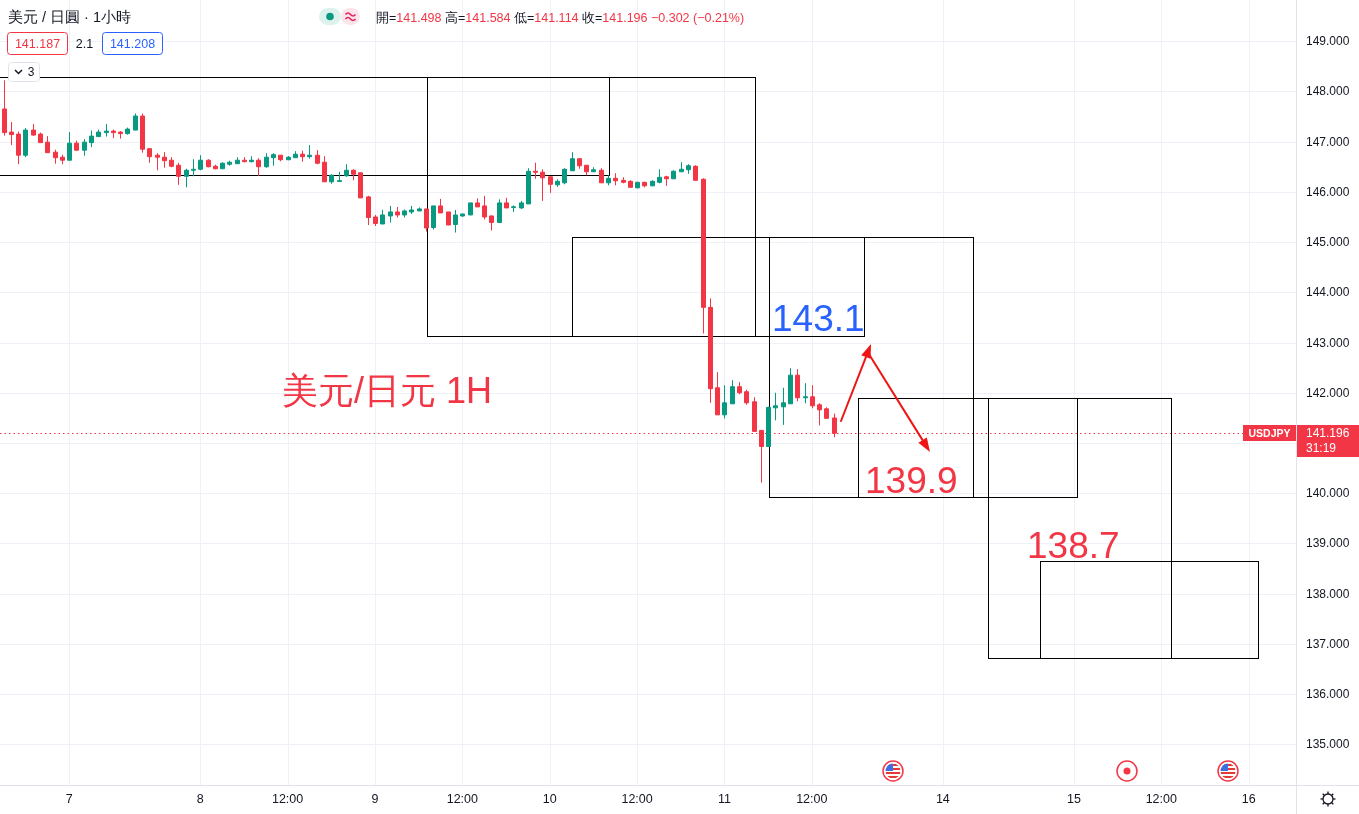 This screenshot has height=814, width=1359. I want to click on y-tick-label: 139.000, so click(1328, 543).